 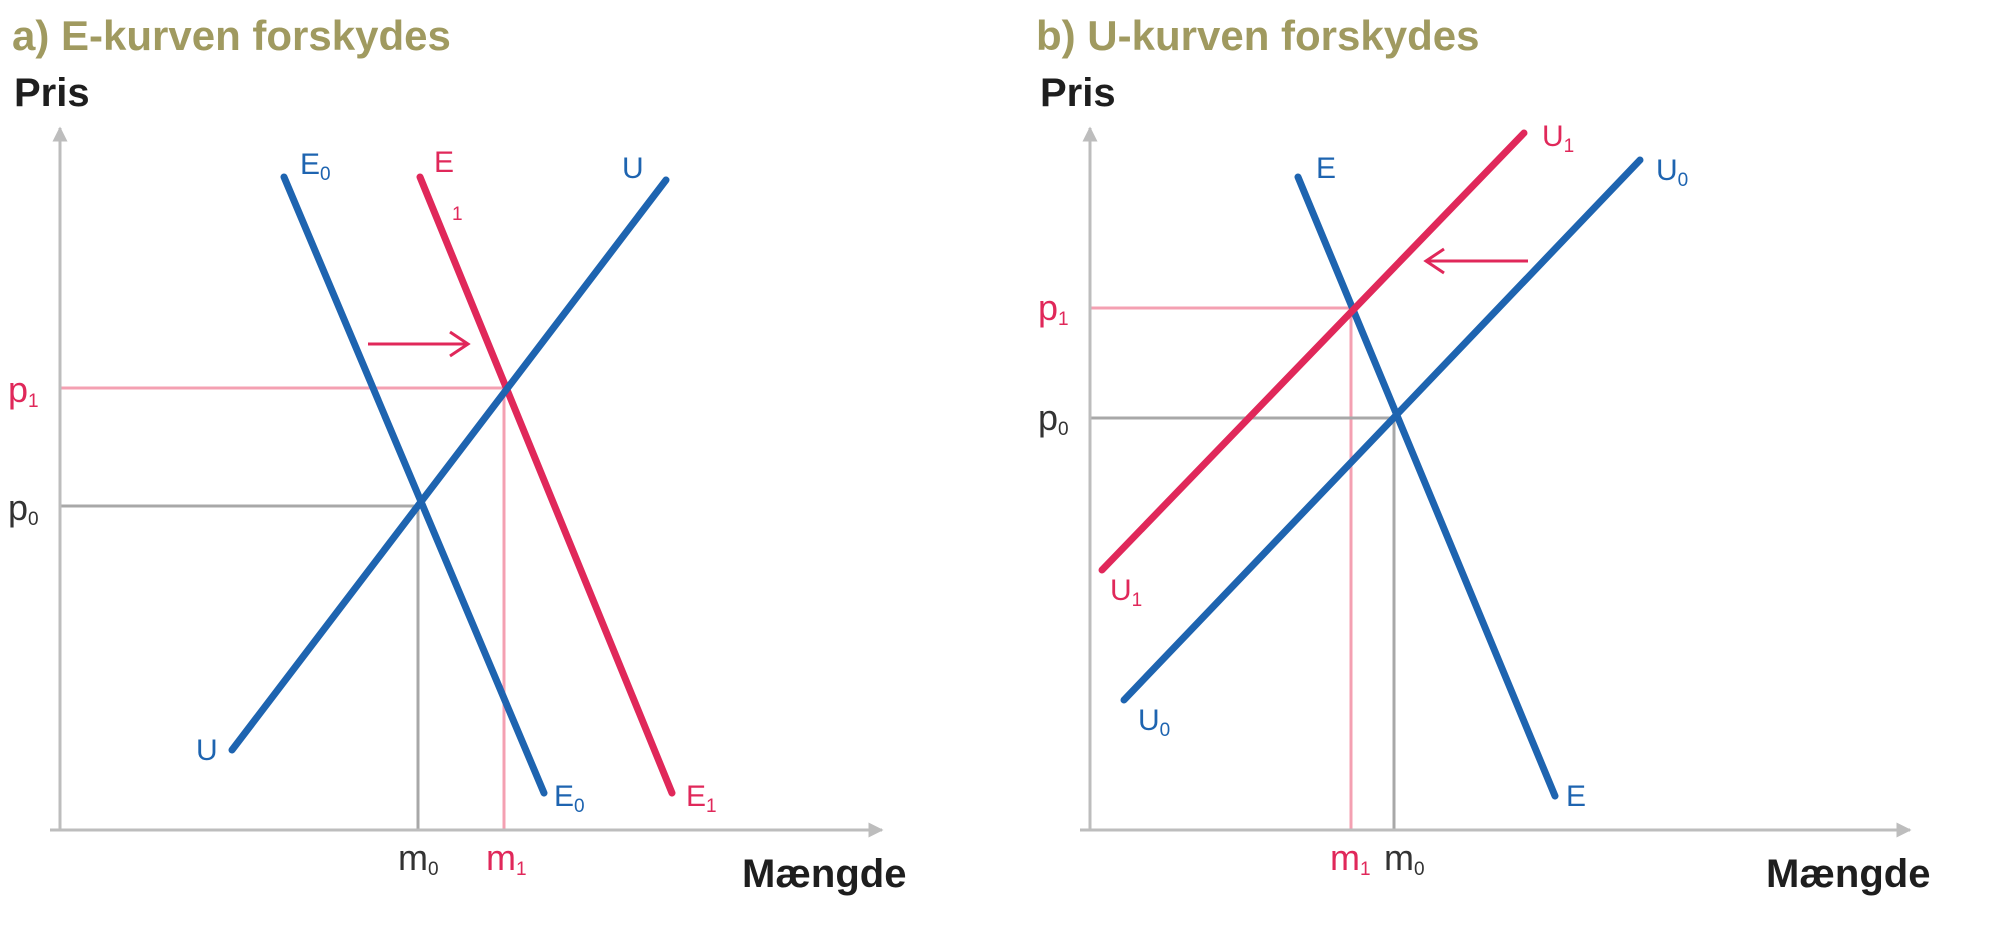 What do you see at coordinates (1154, 722) in the screenshot?
I see `panel-b-u0-bottom-label: U0` at bounding box center [1154, 722].